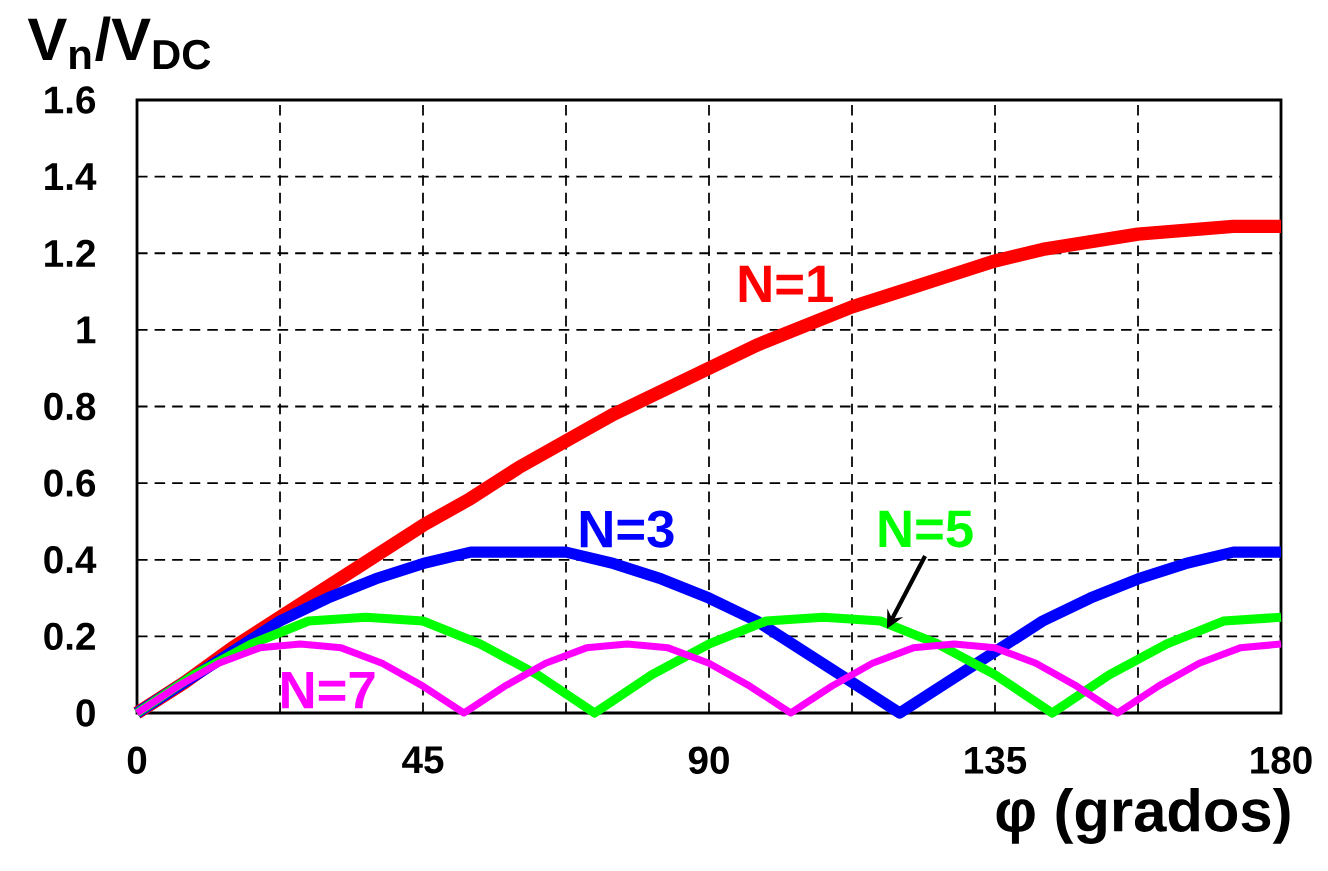 The image size is (1328, 871). I want to click on y-tick-label: 0.8, so click(70, 406).